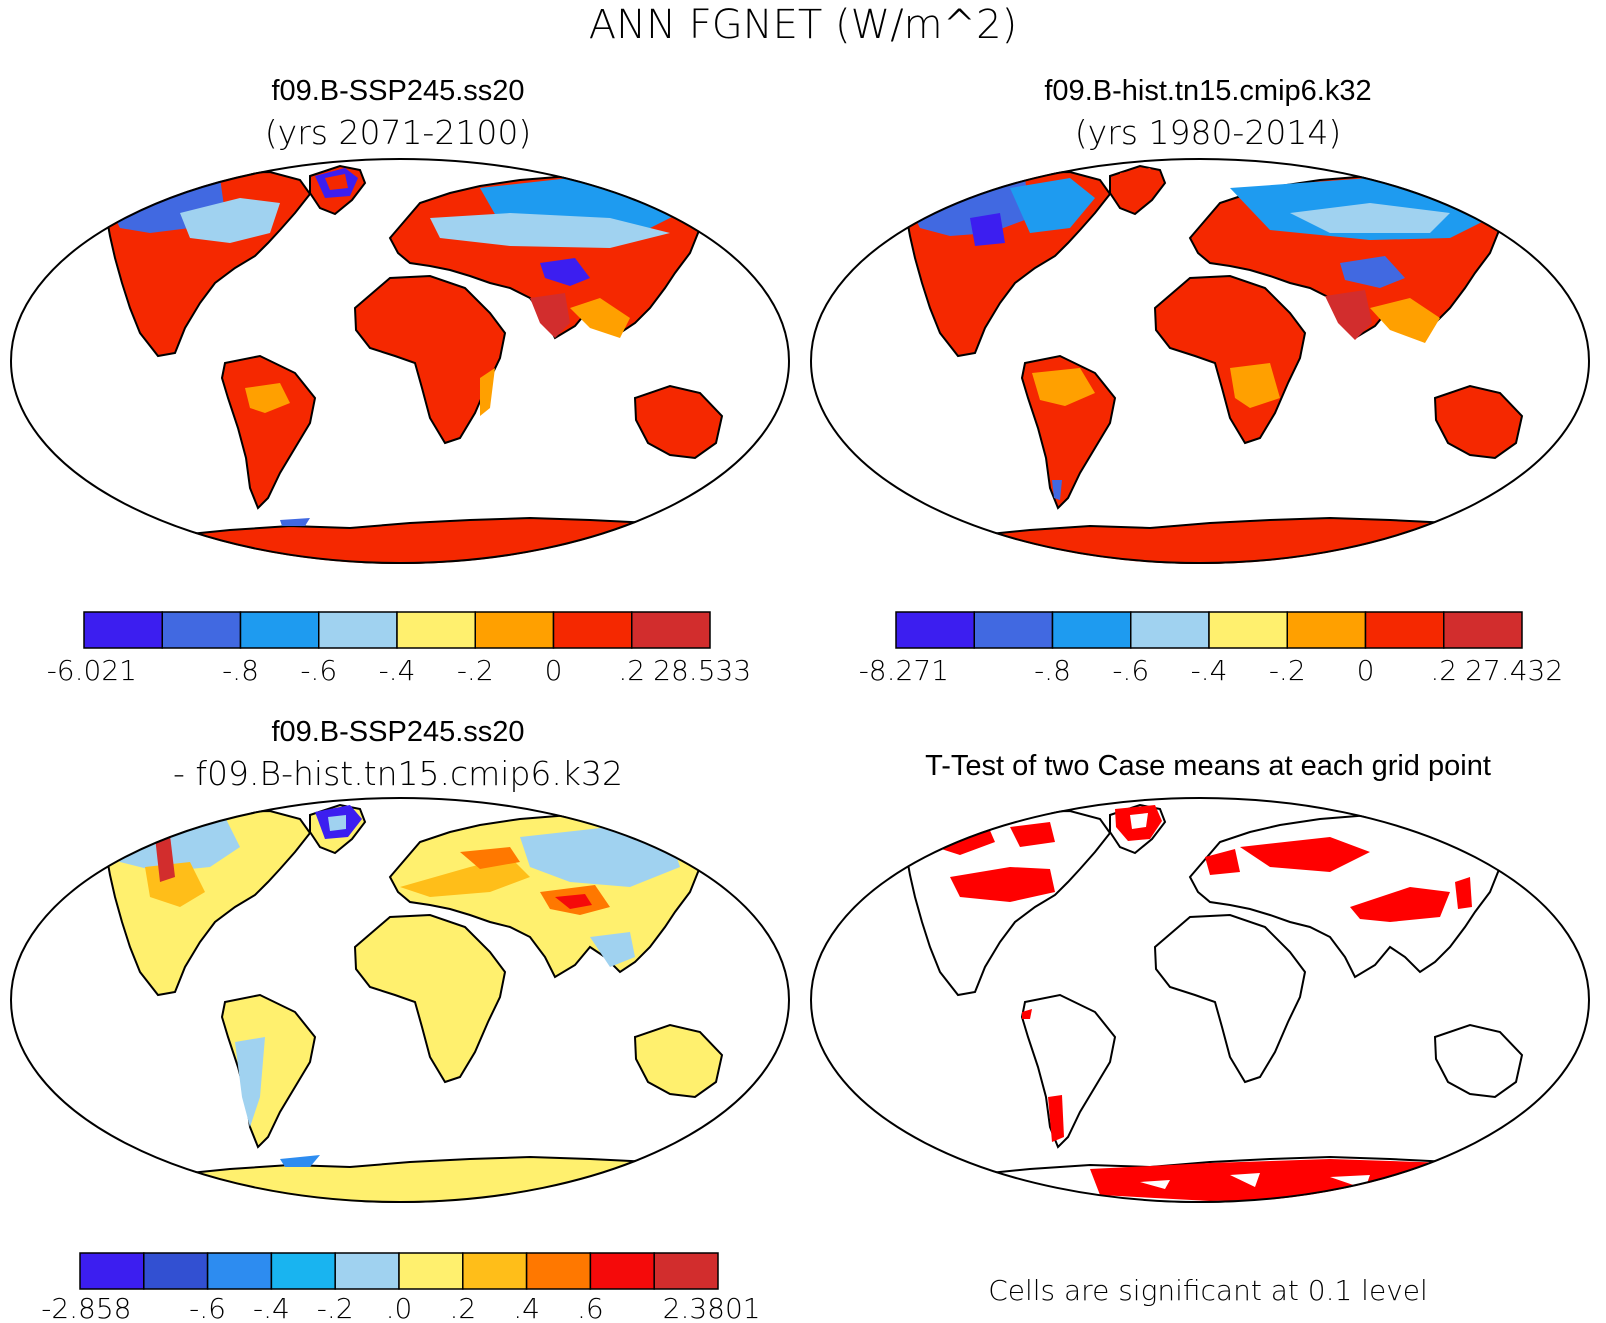  Describe the element at coordinates (398, 132) in the screenshot. I see `panel-subtitle: (yrs 2071-2100)` at that location.